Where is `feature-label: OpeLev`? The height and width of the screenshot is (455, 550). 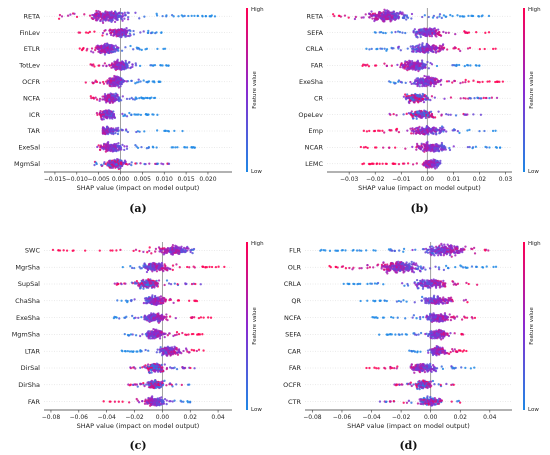 feature-label: OpeLev is located at coordinates (310, 115).